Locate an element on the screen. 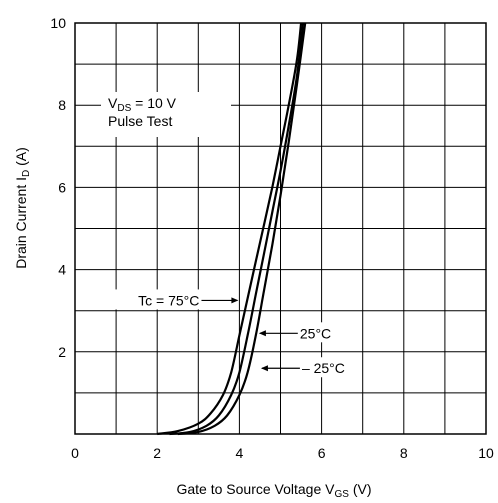 Image resolution: width=498 pixels, height=503 pixels. pulse-test-label: Pulse Test is located at coordinates (140, 121).